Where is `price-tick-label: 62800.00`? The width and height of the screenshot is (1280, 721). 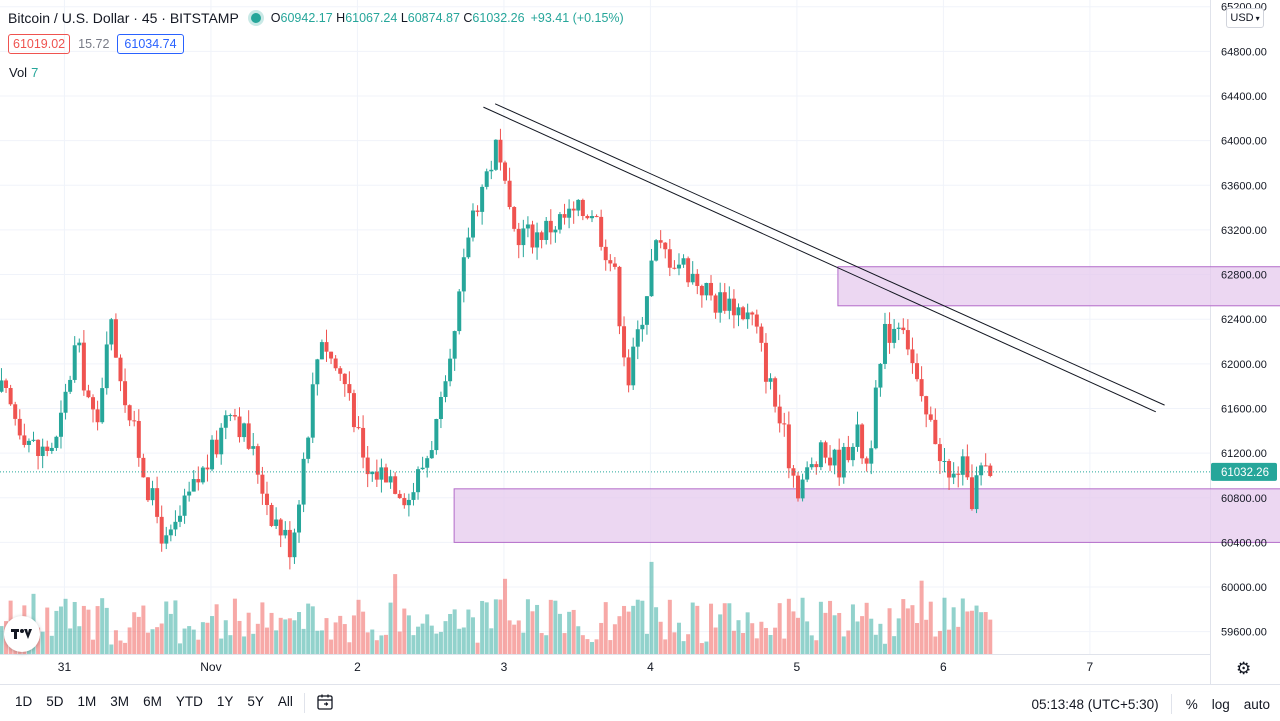
price-tick-label: 62800.00 is located at coordinates (1244, 276).